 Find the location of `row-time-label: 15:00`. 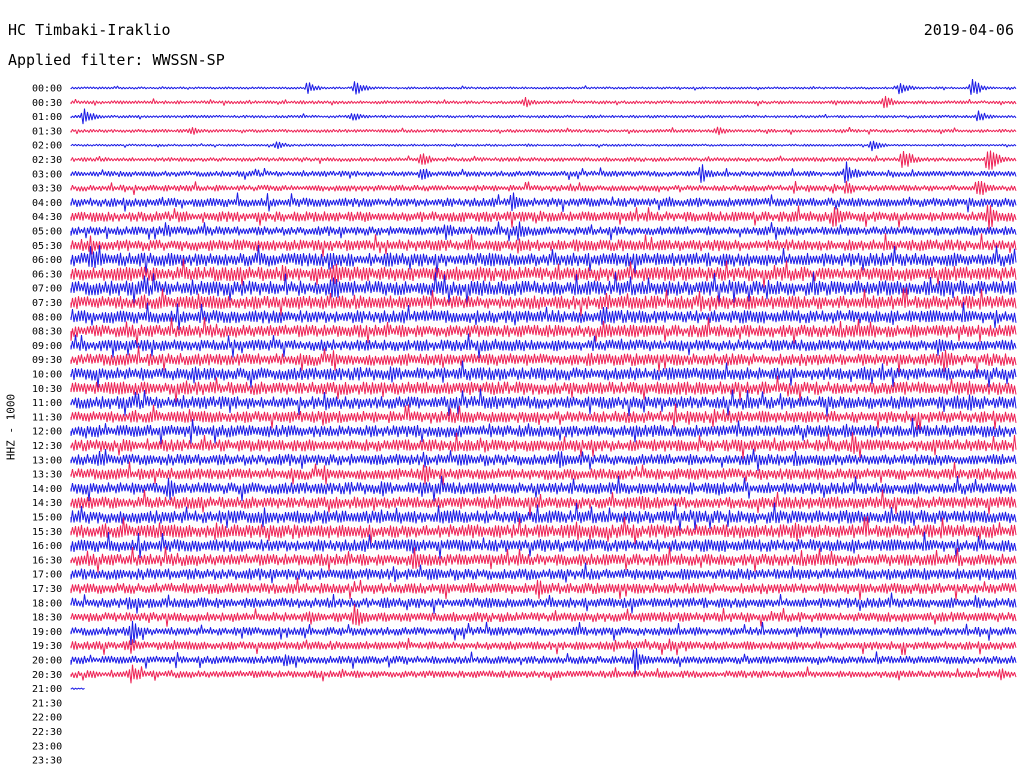

row-time-label: 15:00 is located at coordinates (47, 518).